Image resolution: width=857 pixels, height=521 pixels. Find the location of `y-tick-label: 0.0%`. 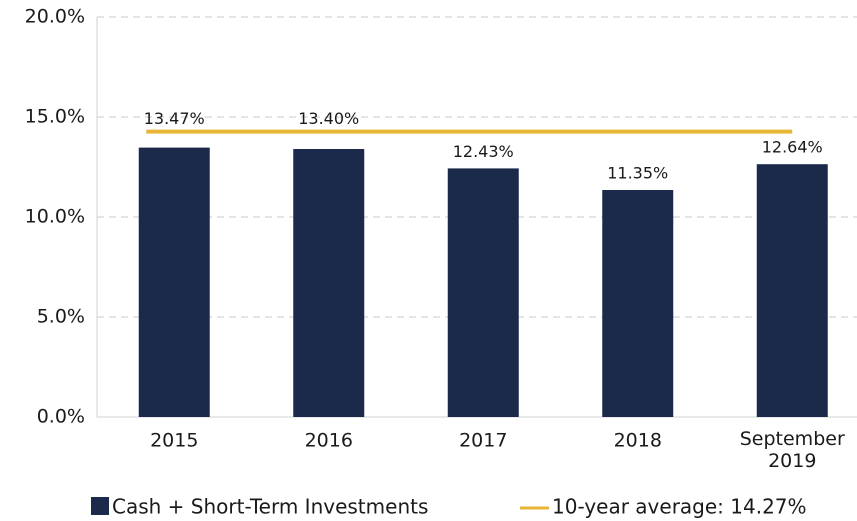

y-tick-label: 0.0% is located at coordinates (61, 417).